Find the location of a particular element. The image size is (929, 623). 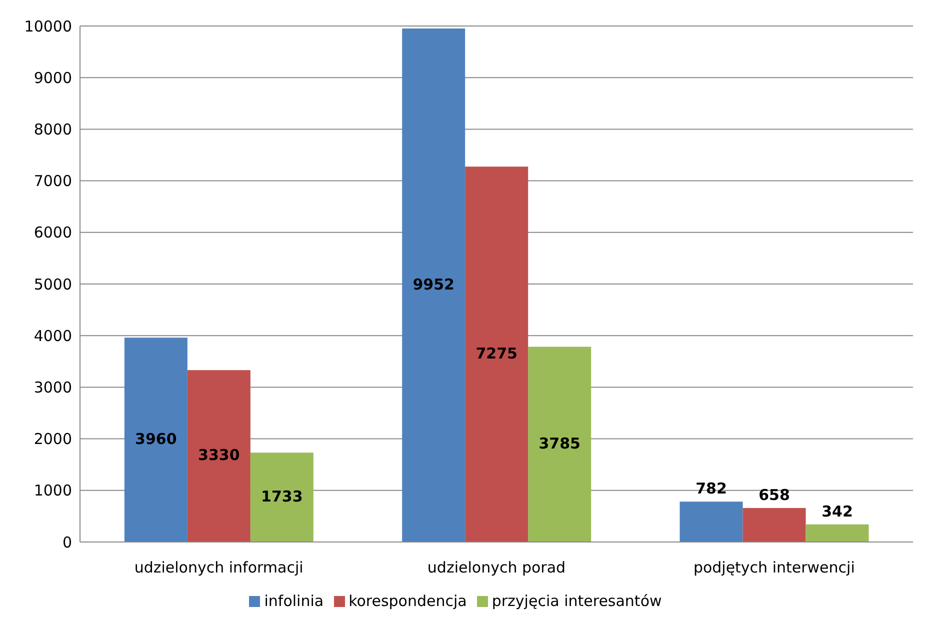

data-label: 658 is located at coordinates (774, 495).